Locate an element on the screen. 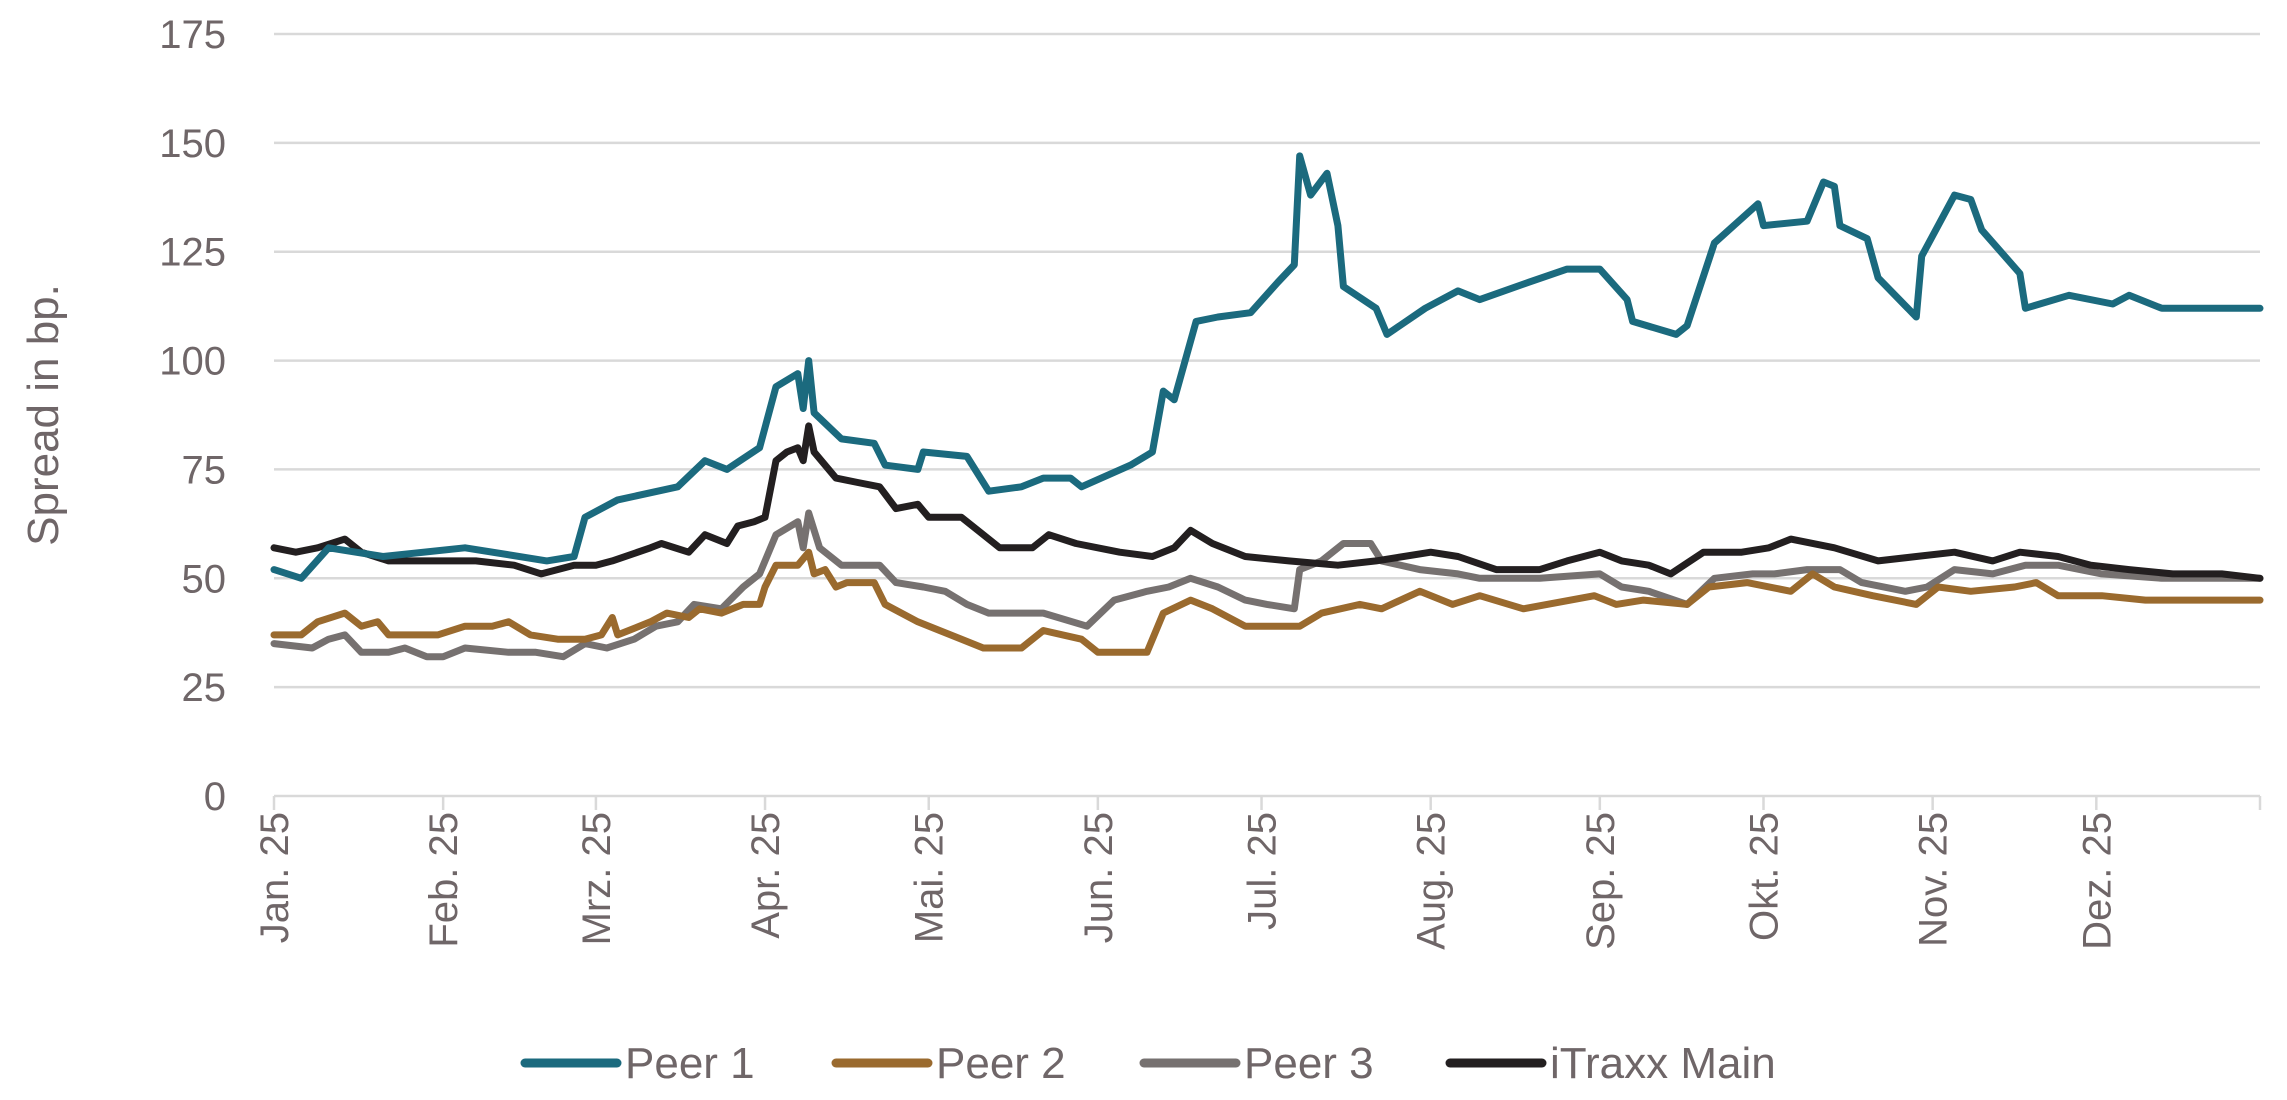  x-tick-label: Mrz. 25 is located at coordinates (597, 878).